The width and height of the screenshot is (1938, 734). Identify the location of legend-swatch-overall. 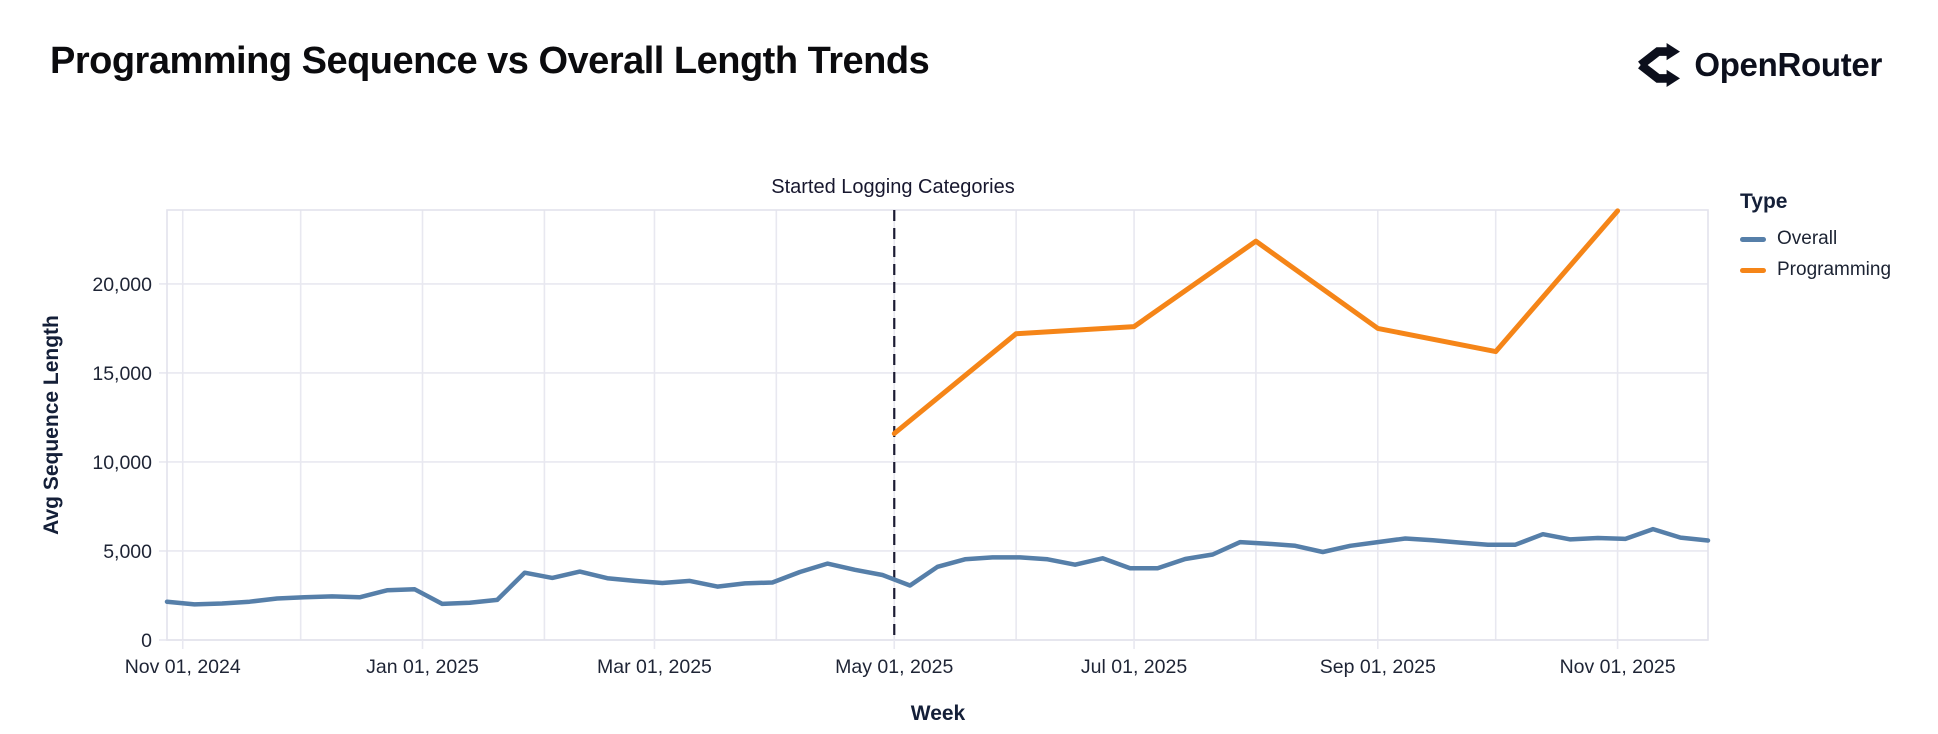
(1753, 239).